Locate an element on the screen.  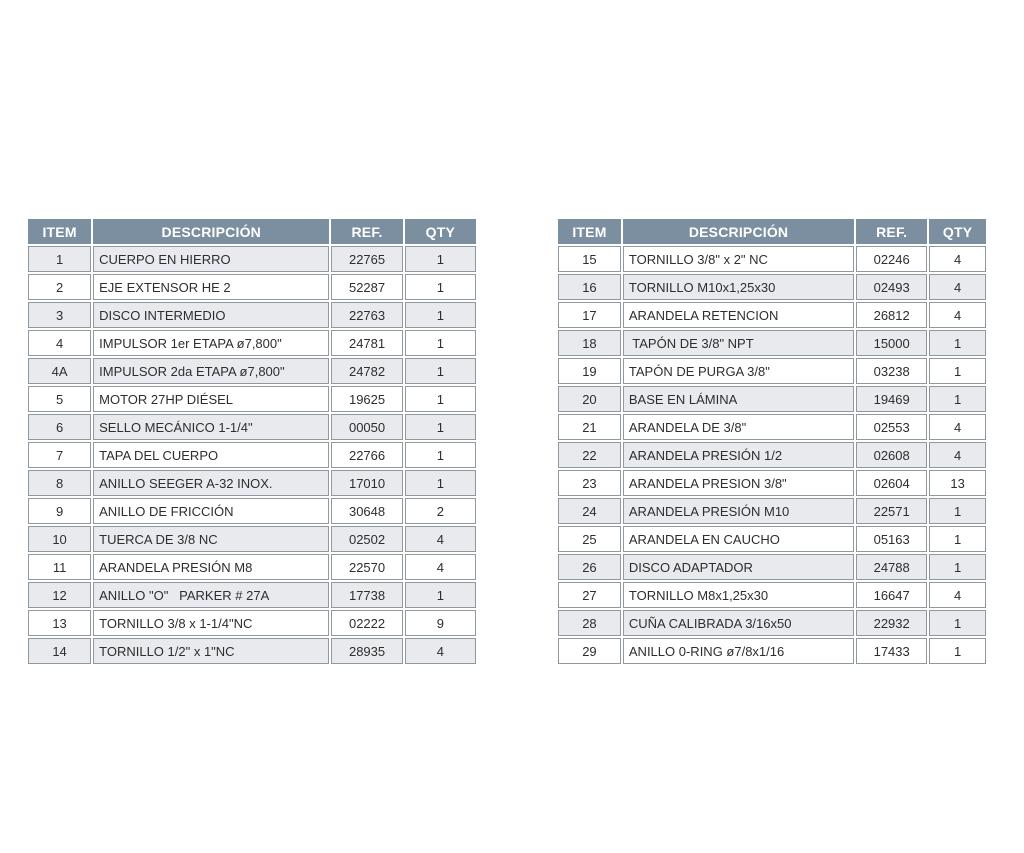
column-header-description: DESCRIPCIÓN is located at coordinates (738, 231).